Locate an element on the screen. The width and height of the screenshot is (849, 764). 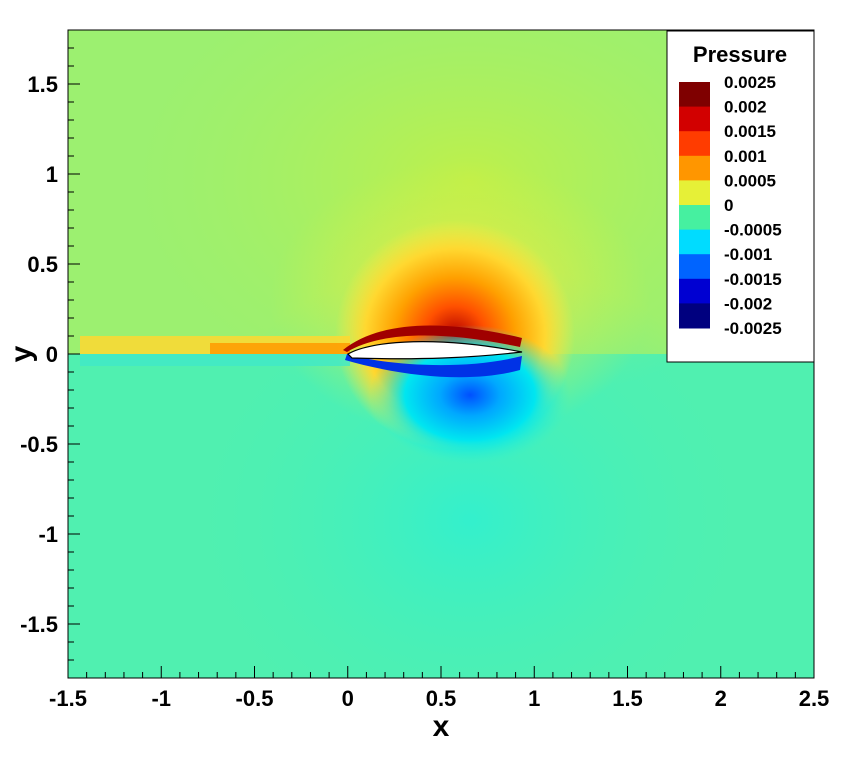
colorbar-label: 0.001 is located at coordinates (745, 156).